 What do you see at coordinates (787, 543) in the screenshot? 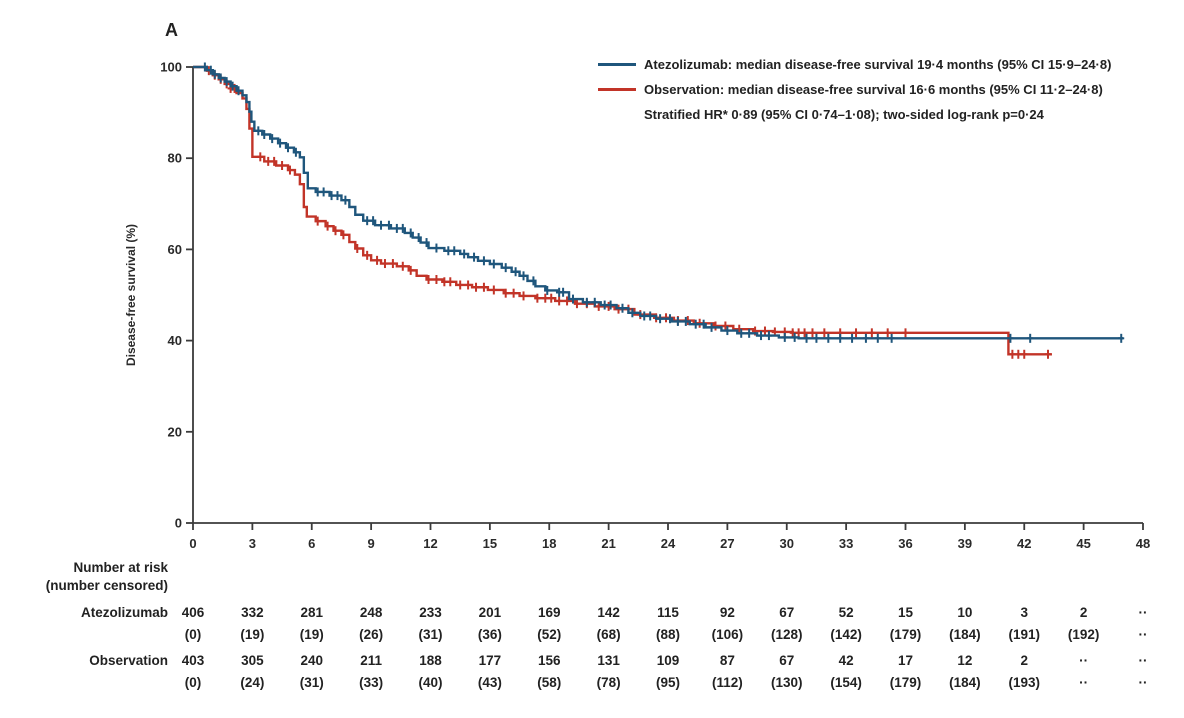
I see `x-tick-label: 30` at bounding box center [787, 543].